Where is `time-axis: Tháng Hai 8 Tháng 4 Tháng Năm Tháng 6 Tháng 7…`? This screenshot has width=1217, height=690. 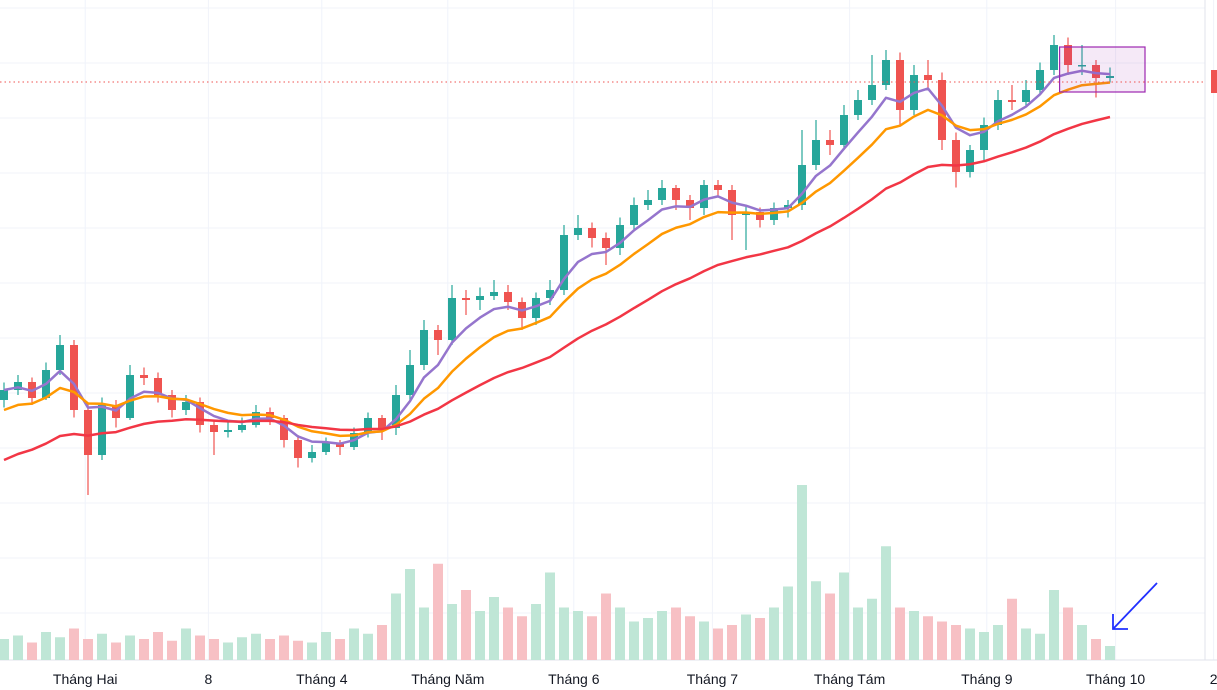 time-axis: Tháng Hai 8 Tháng 4 Tháng Năm Tháng 6 Tháng 7… is located at coordinates (635, 679).